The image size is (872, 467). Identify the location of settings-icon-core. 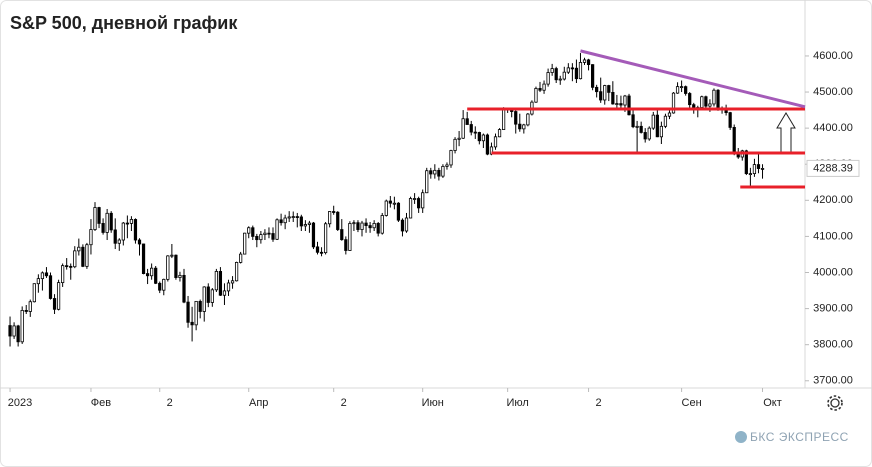
(835, 403).